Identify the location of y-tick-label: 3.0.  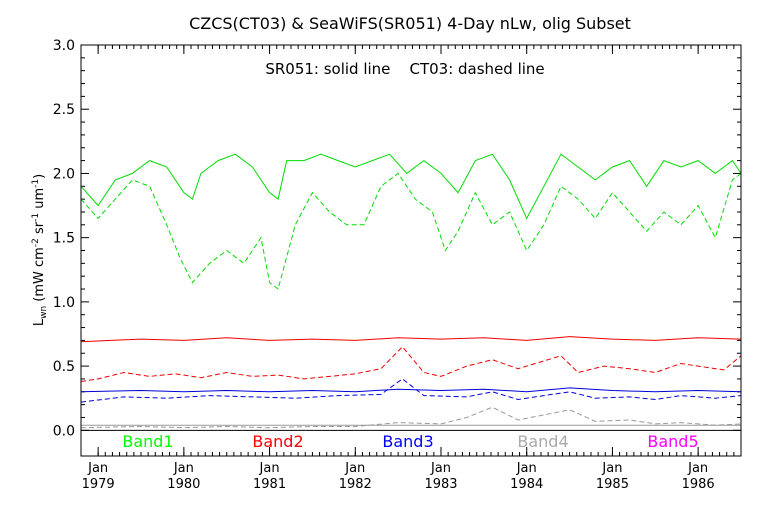
(64, 46).